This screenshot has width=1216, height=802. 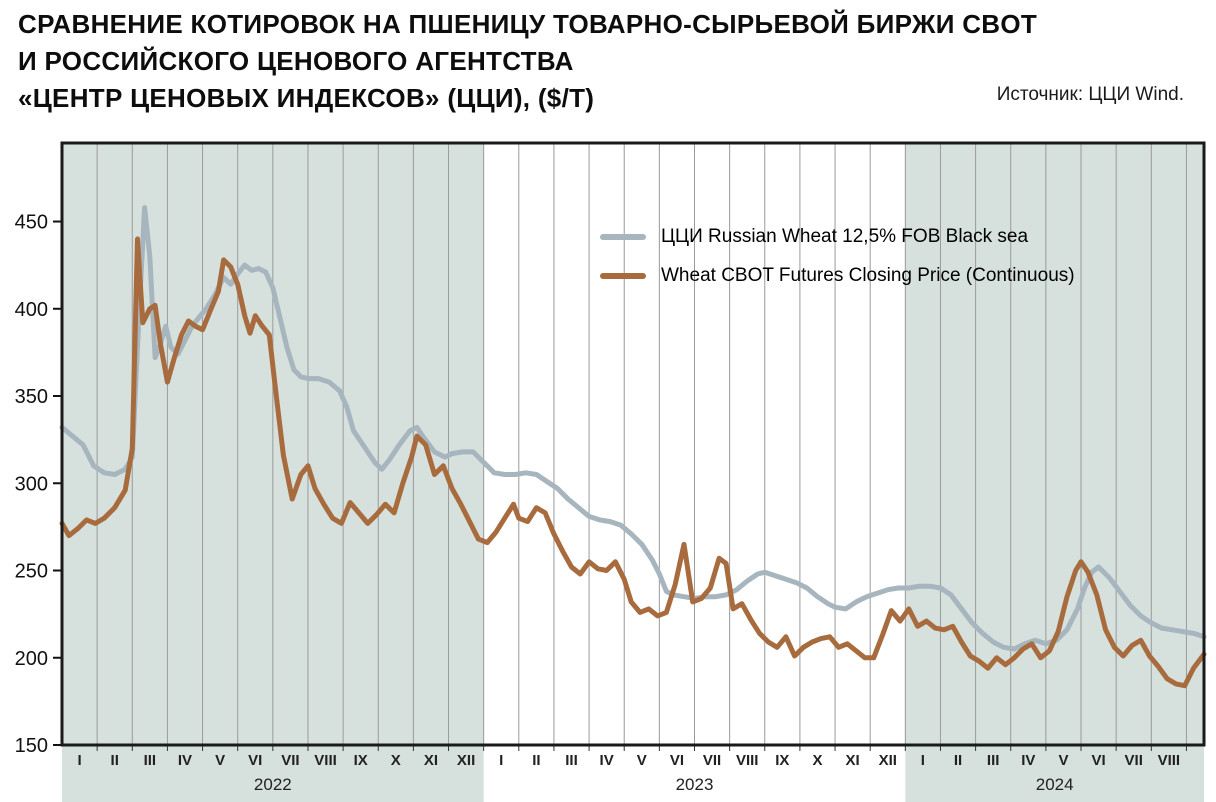 What do you see at coordinates (273, 784) in the screenshot?
I see `year-label-2022: 2022` at bounding box center [273, 784].